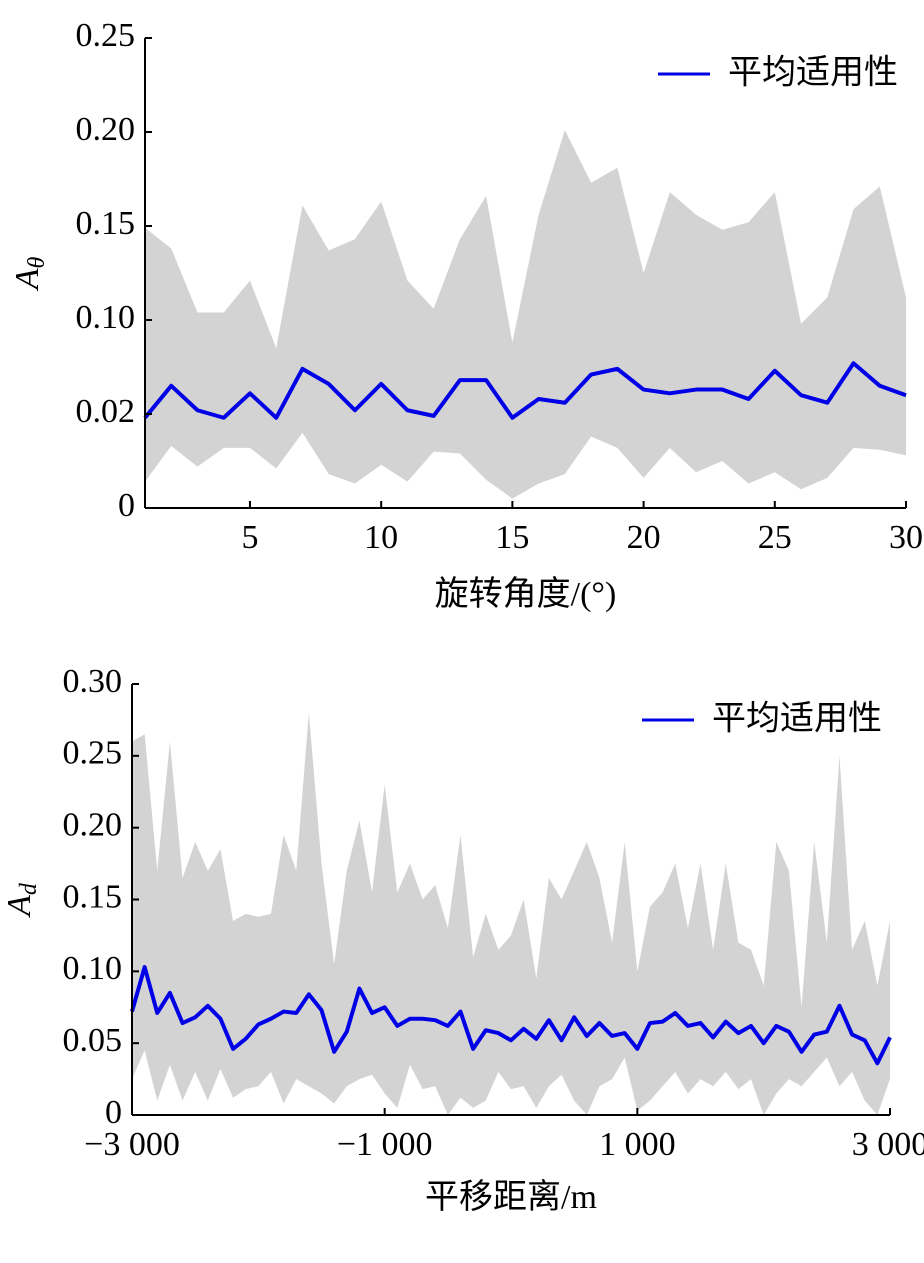 The height and width of the screenshot is (1263, 924). I want to click on x-tick-label: −1 000, so click(385, 1144).